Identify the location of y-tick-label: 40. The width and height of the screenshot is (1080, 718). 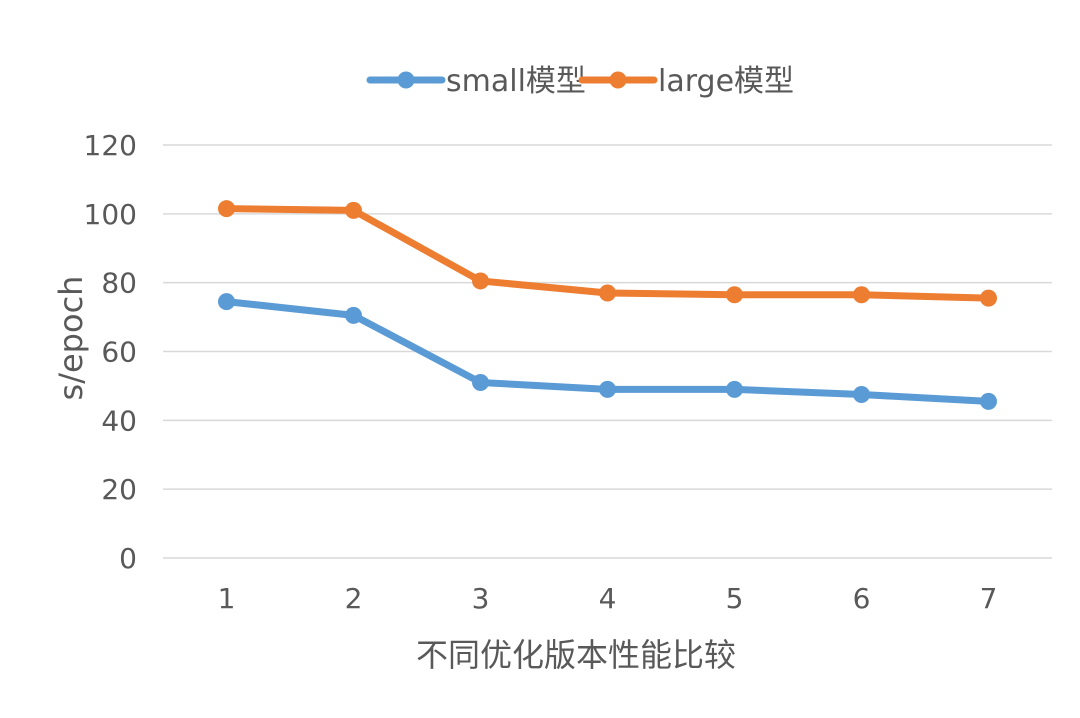
(119, 420).